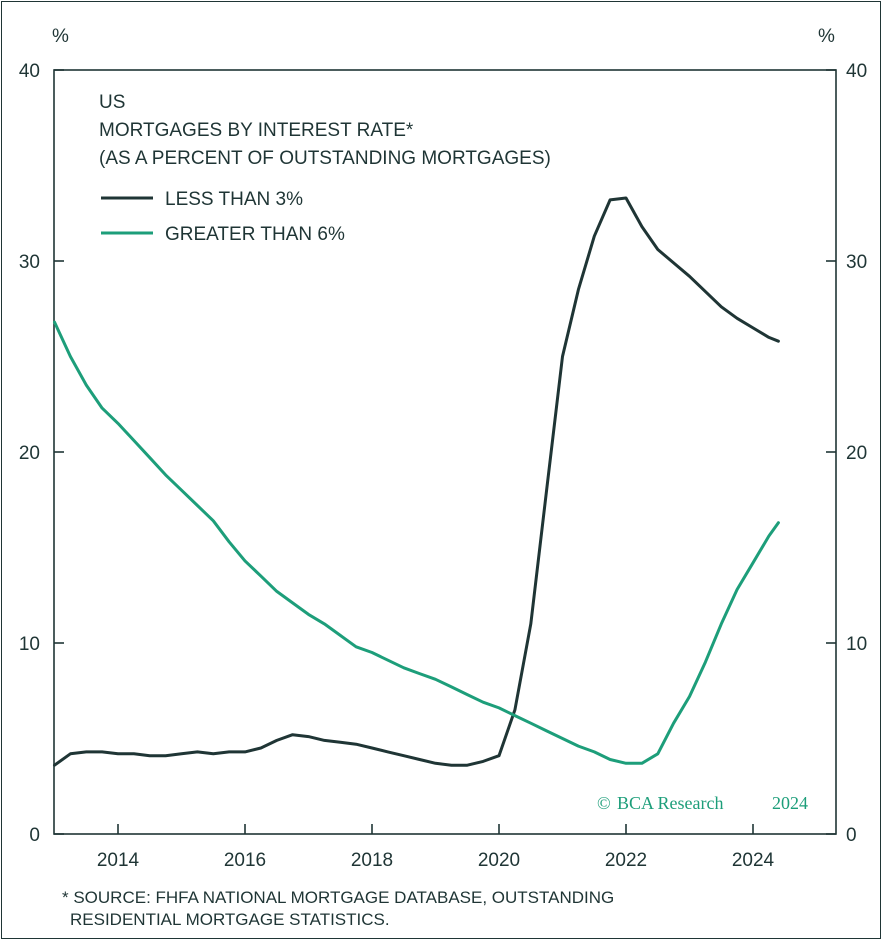  Describe the element at coordinates (245, 860) in the screenshot. I see `x-tick-label: 2016` at that location.